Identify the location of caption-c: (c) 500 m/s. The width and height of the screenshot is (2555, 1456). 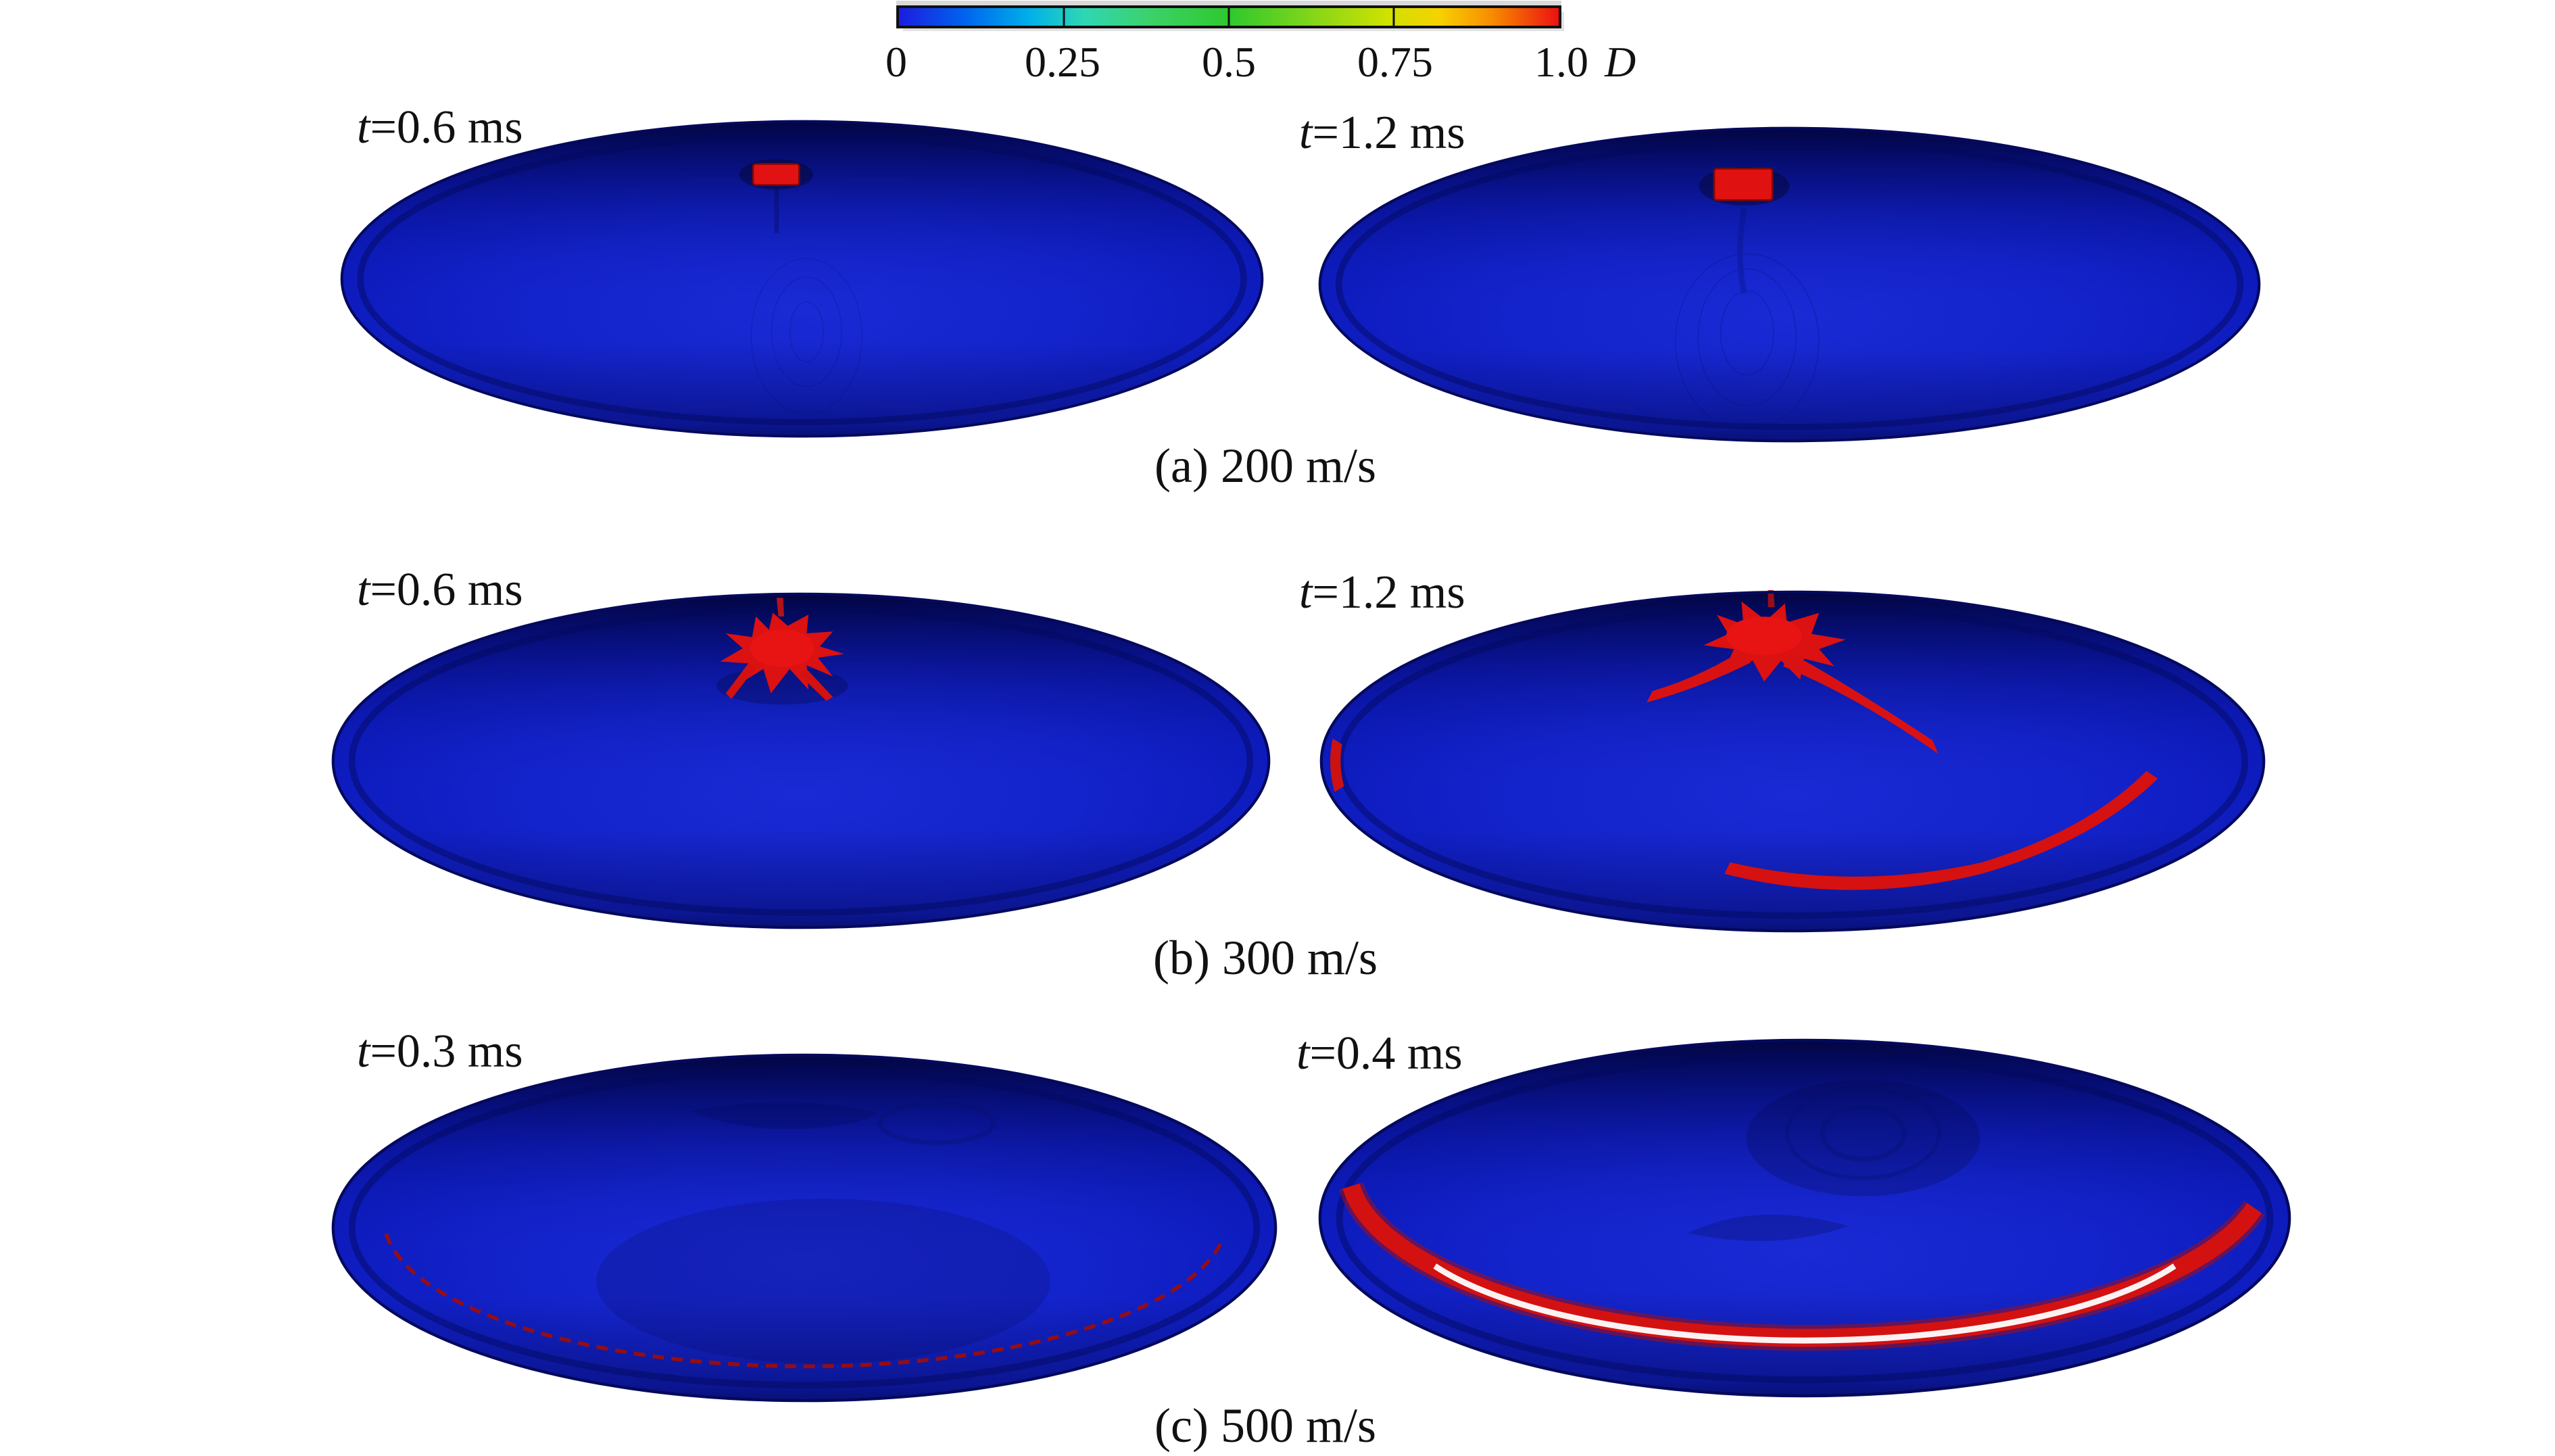
(1265, 1426).